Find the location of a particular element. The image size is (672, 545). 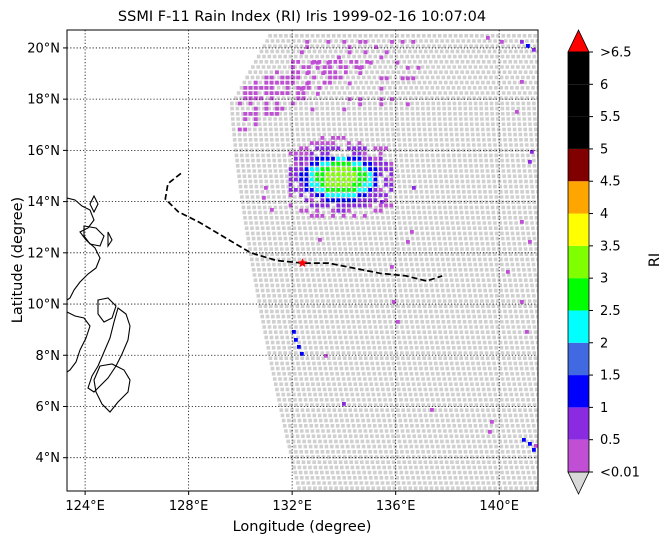

colorbar-tick-label: 4 is located at coordinates (604, 214).